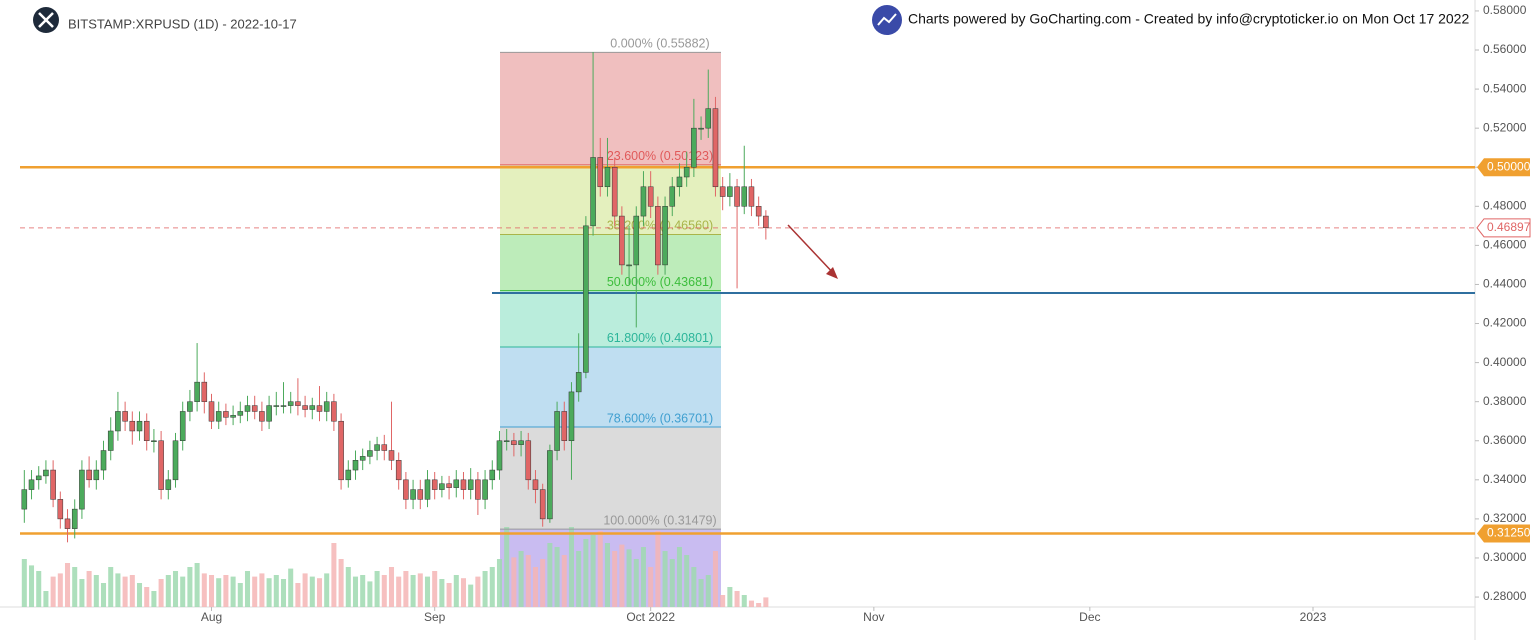 Image resolution: width=1536 pixels, height=640 pixels. I want to click on x-tick-label: 2023, so click(1313, 617).